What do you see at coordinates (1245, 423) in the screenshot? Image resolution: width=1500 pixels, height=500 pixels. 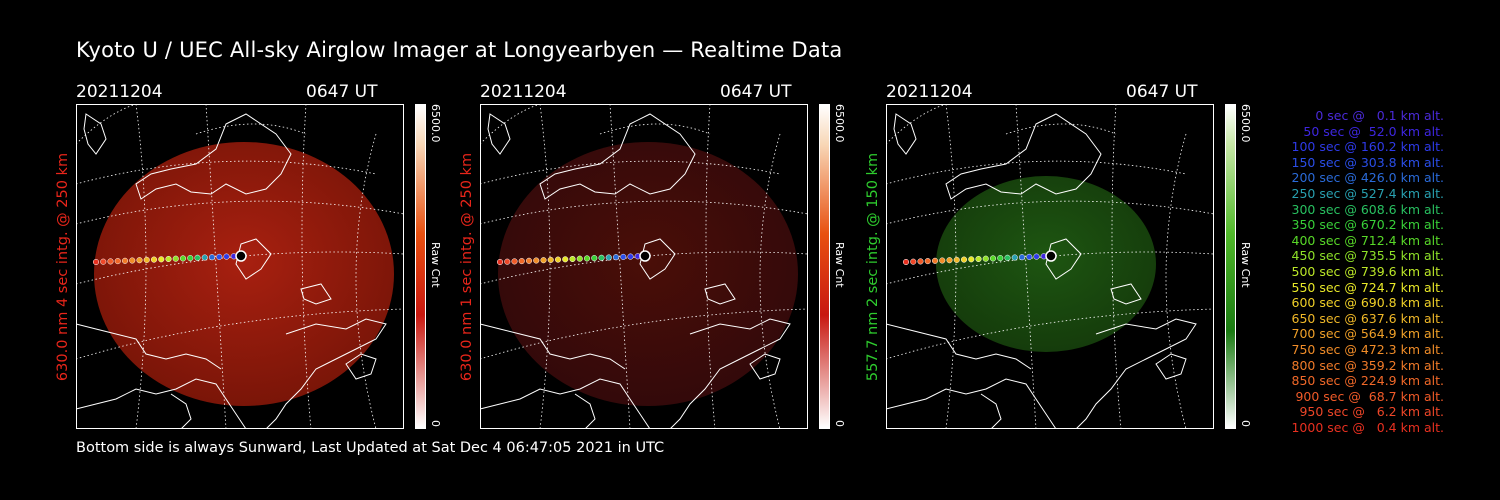 I see `panel-3-cbar-min: 0` at bounding box center [1245, 423].